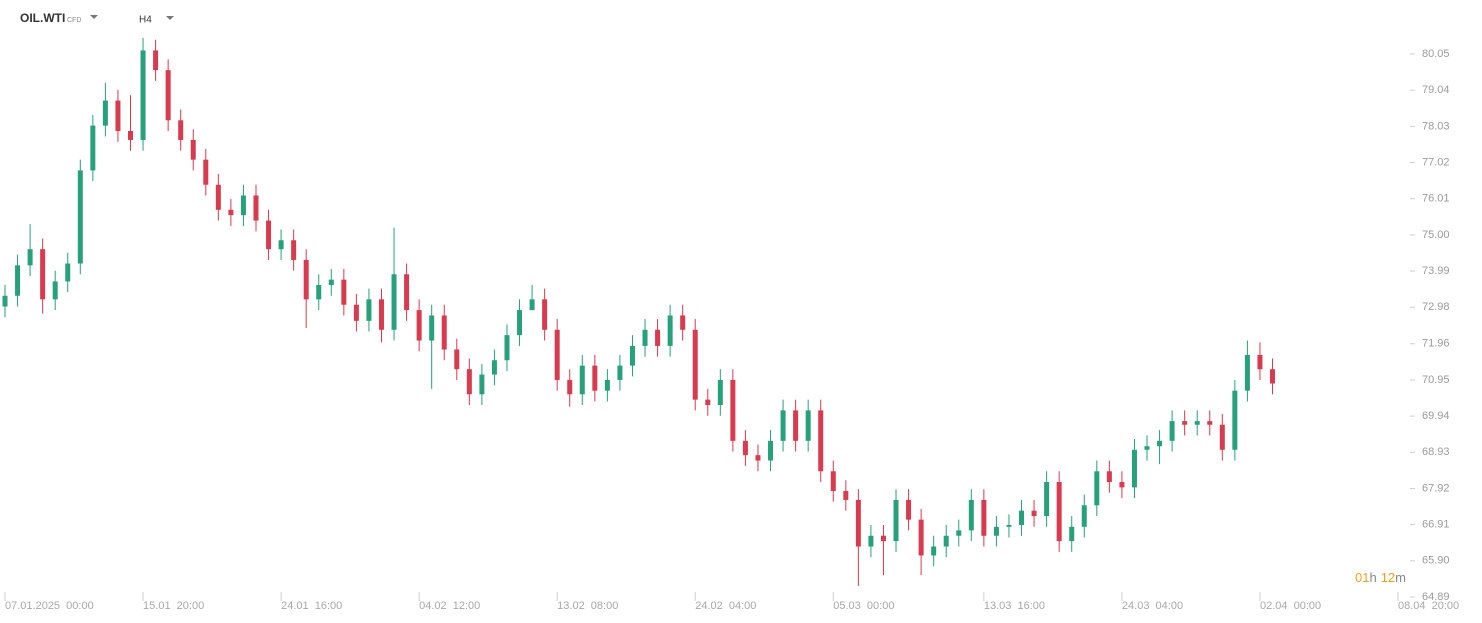  I want to click on symbol-dropdown, so click(94, 17).